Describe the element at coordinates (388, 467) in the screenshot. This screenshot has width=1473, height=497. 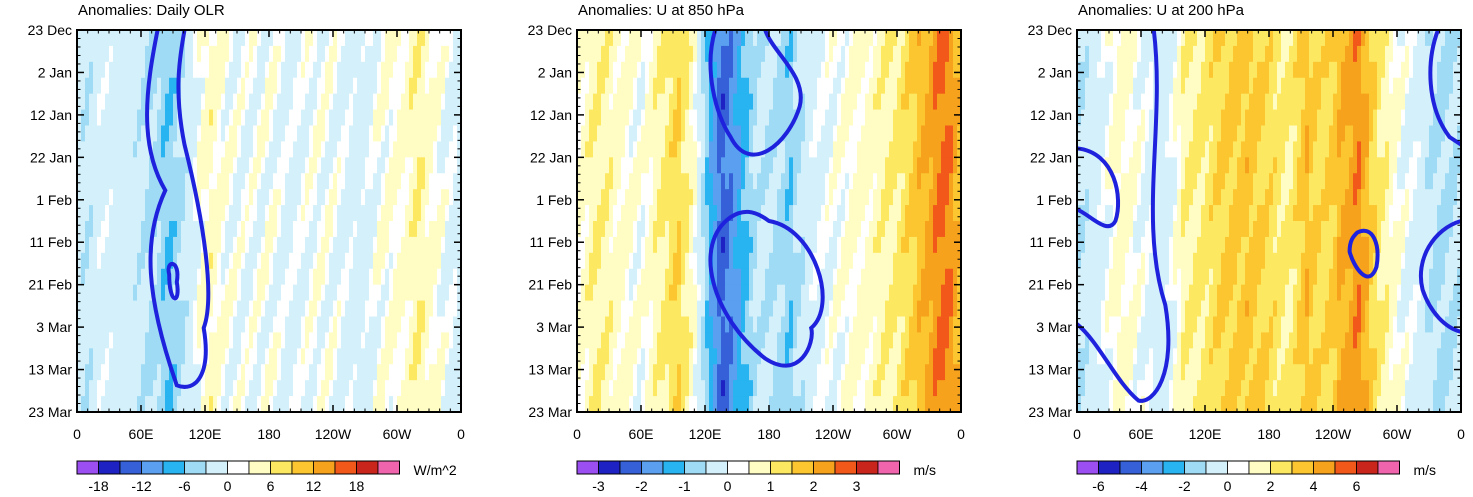
I see `colorbar-swatch` at that location.